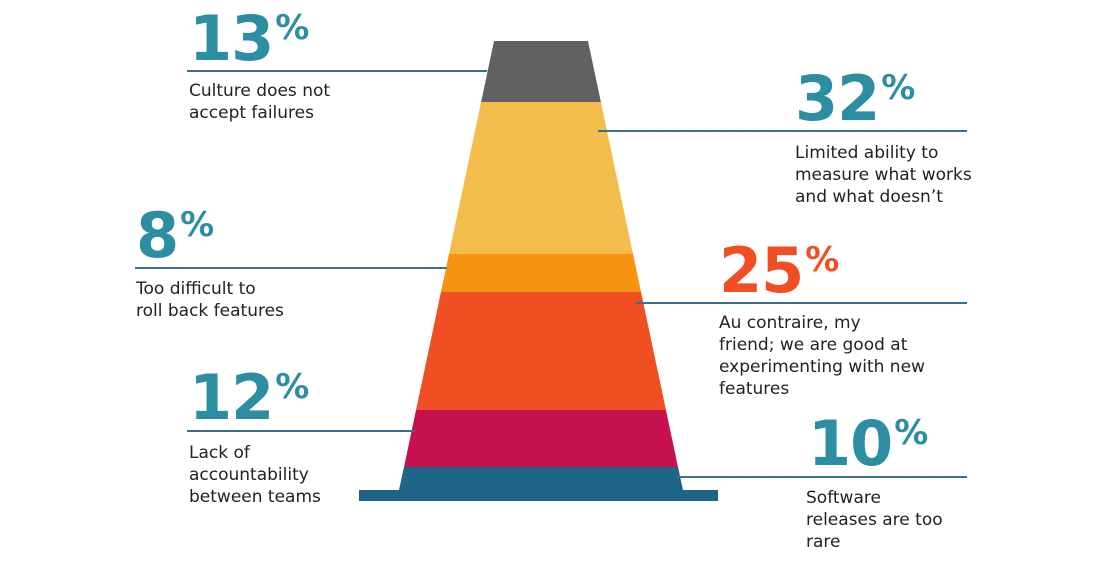 Image resolution: width=1117 pixels, height=564 pixels. I want to click on label-line: roll back features, so click(210, 311).